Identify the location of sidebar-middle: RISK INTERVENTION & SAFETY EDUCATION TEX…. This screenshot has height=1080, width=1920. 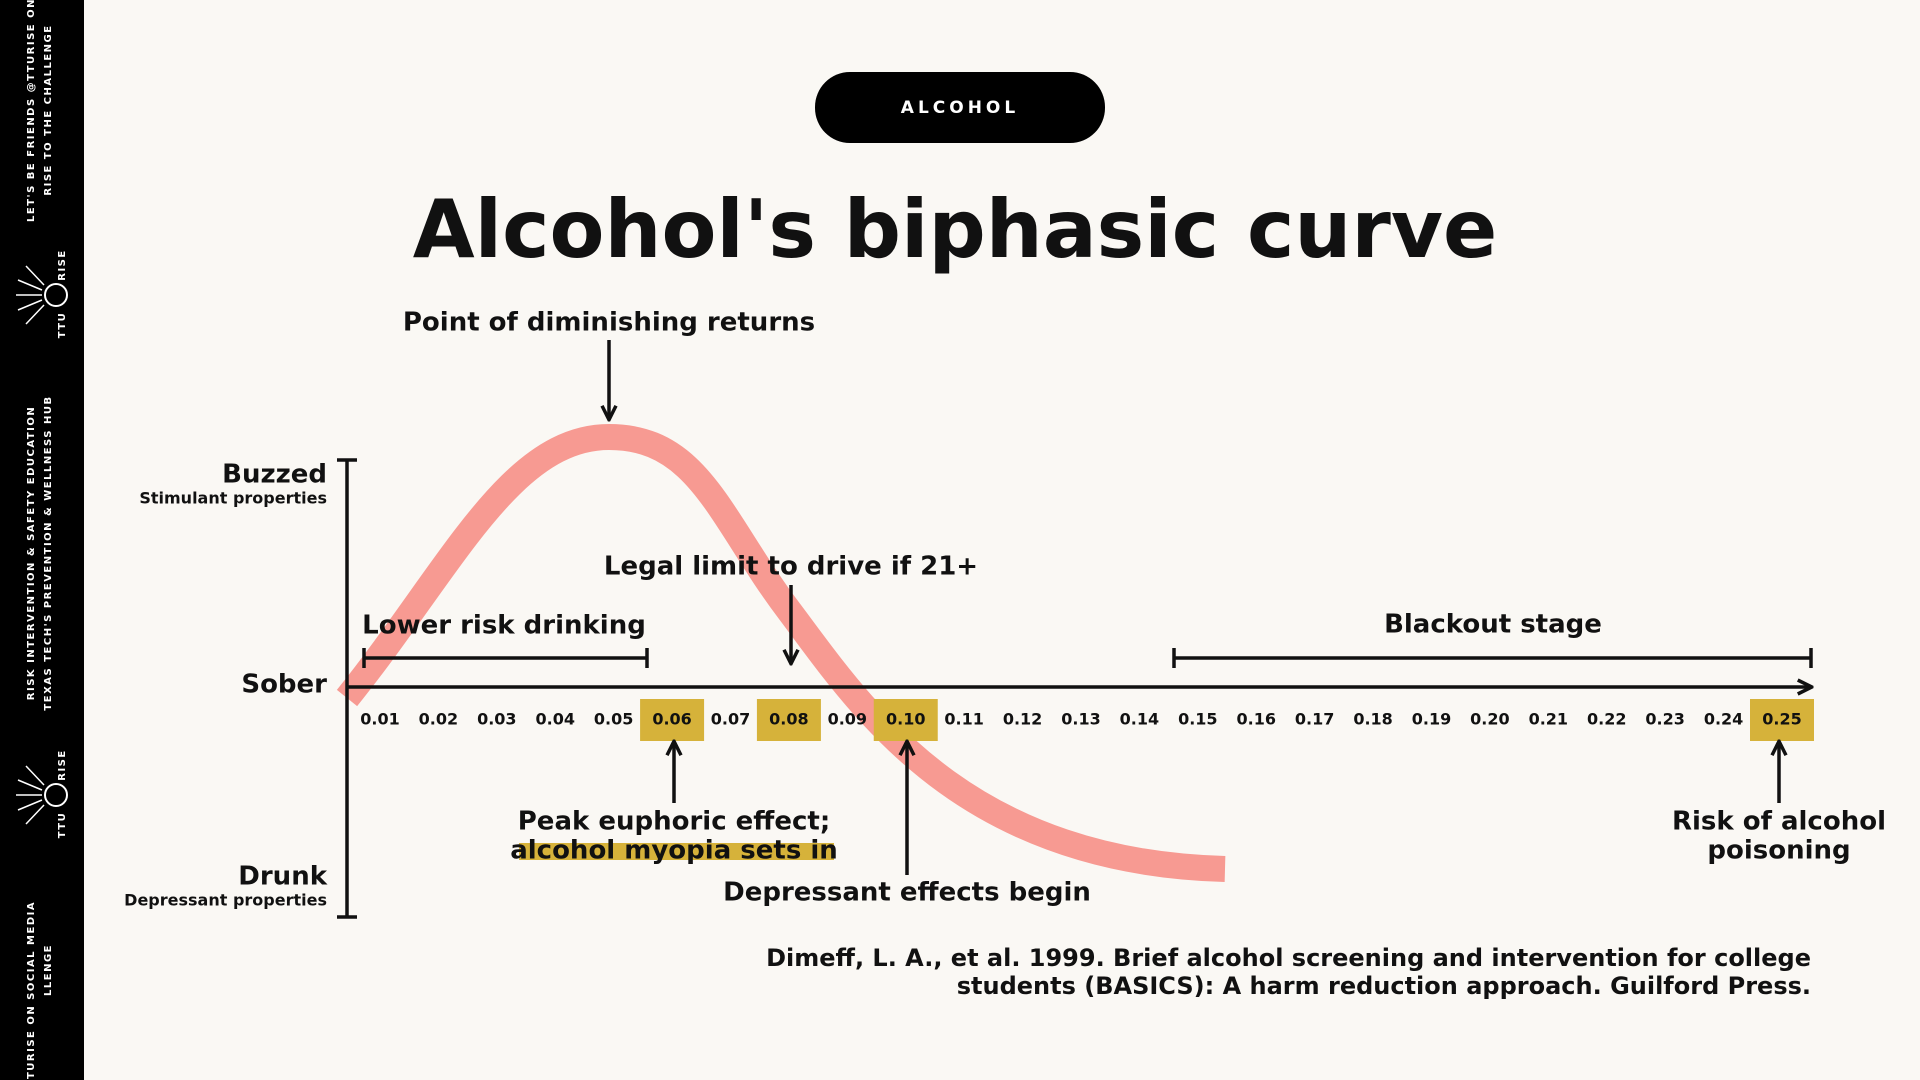
(40, 552).